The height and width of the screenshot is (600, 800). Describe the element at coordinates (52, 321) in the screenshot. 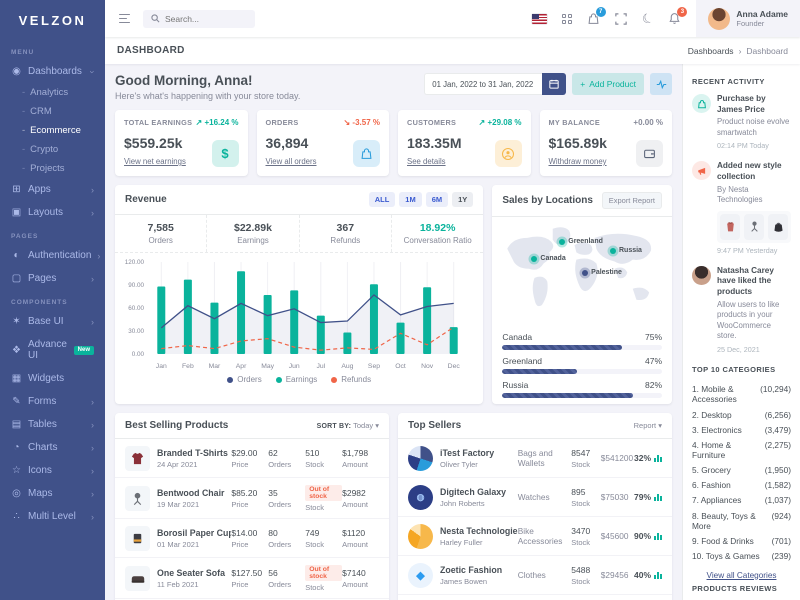

I see `sidebar-item-base-ui: ✶ Base UI ›` at that location.